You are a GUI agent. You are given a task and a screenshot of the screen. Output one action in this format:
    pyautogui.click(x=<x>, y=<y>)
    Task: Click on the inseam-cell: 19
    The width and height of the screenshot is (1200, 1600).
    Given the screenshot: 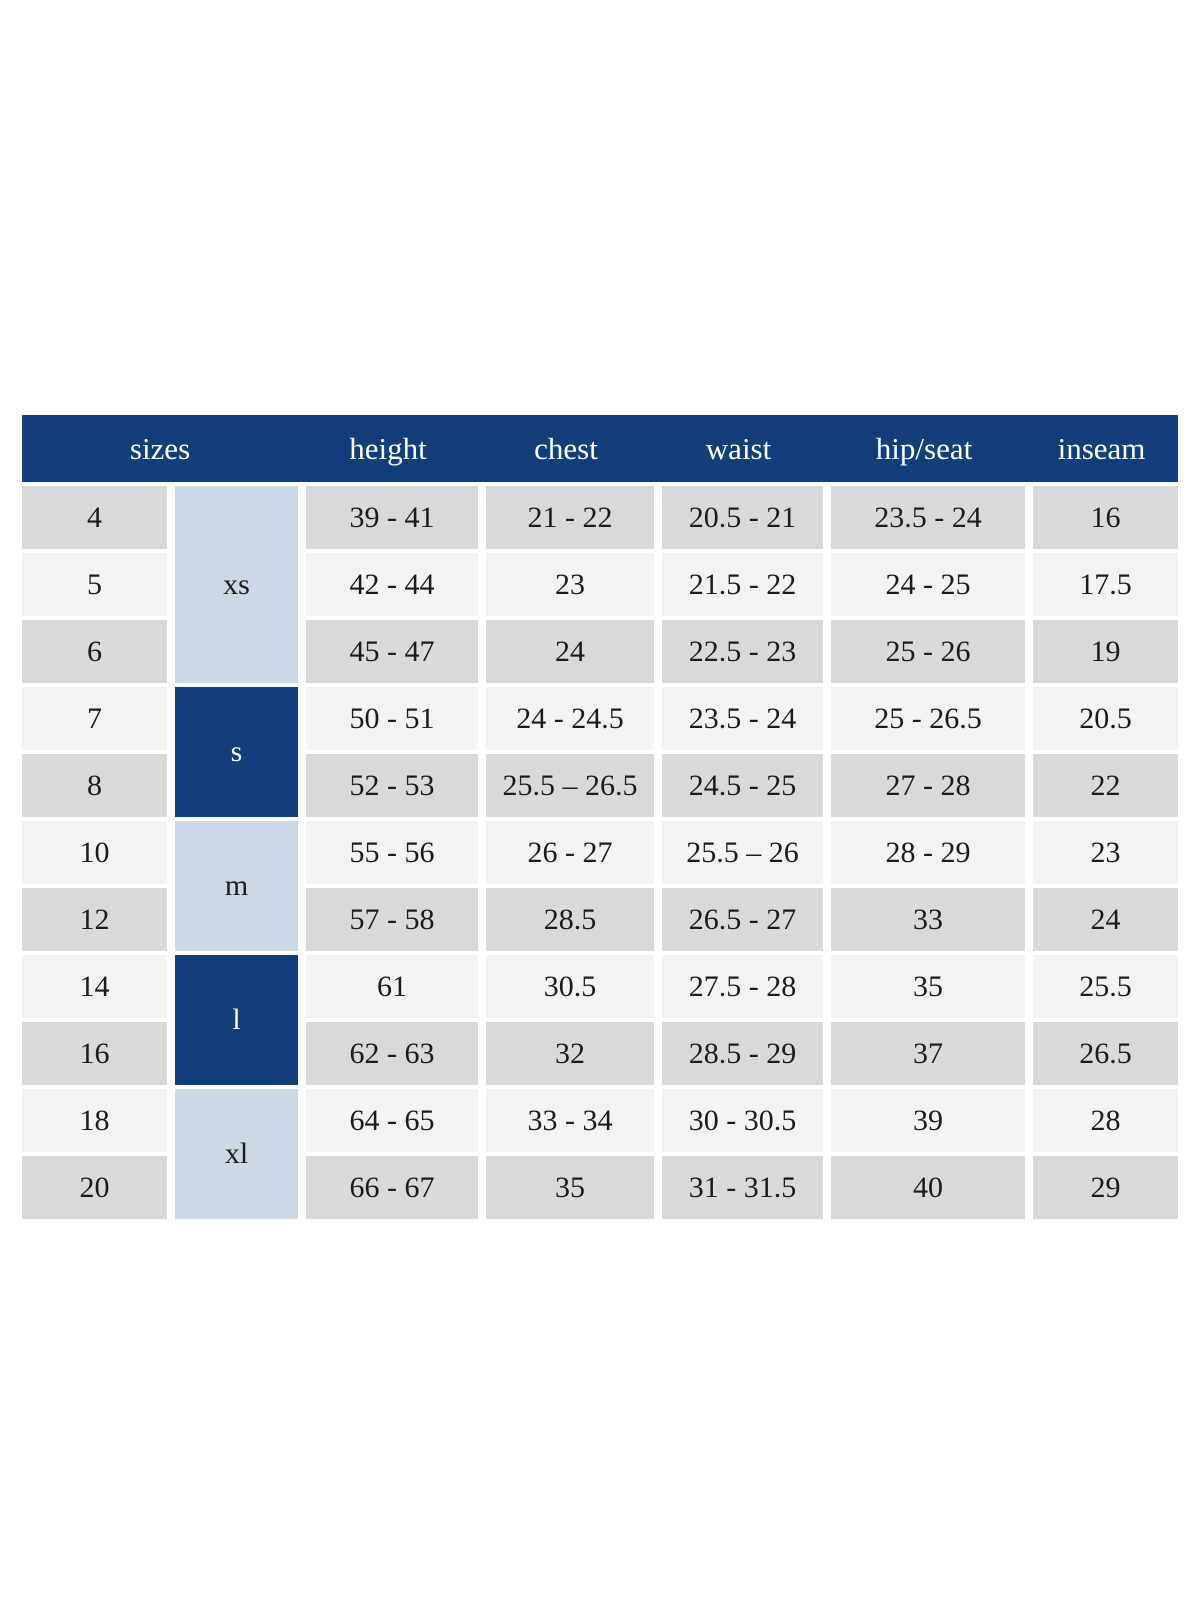 What is the action you would take?
    pyautogui.click(x=1102, y=649)
    